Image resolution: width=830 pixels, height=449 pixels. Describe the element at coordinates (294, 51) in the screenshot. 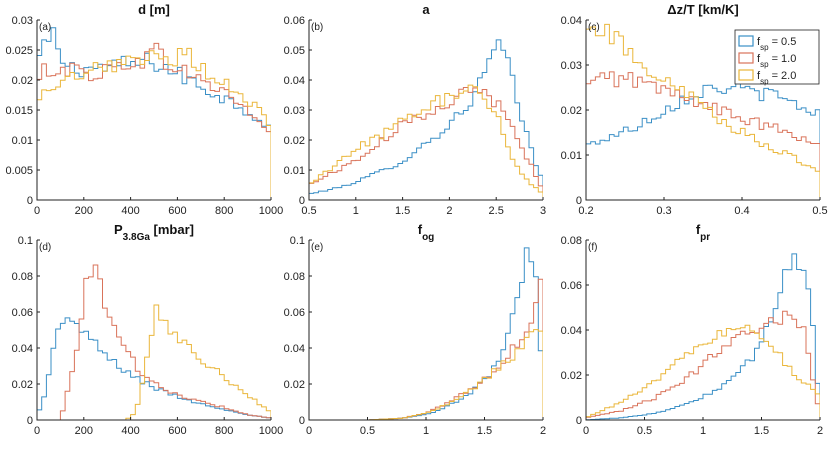

I see `y-tick-label: 0.05` at that location.